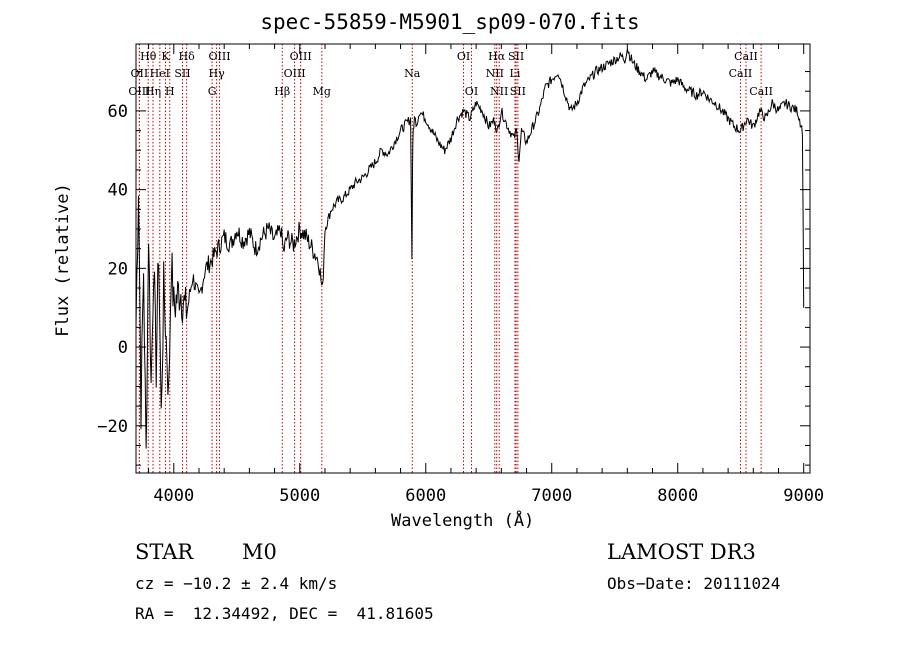 This screenshot has height=649, width=900. I want to click on line-label-21: NII, so click(499, 91).